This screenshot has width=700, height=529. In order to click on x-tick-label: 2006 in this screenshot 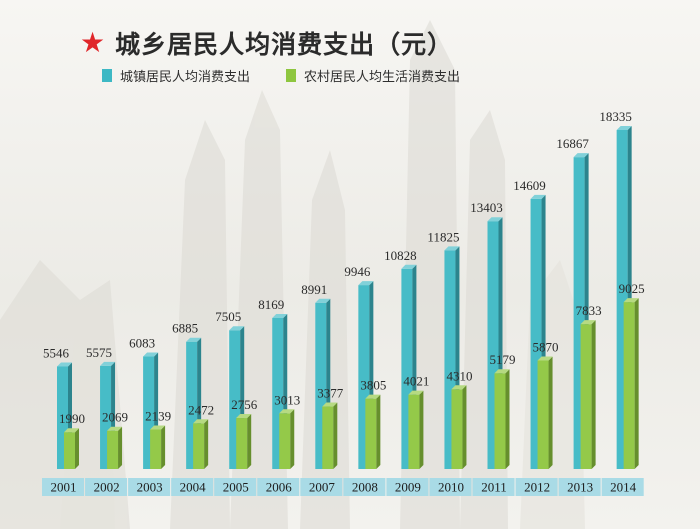, I will do `click(279, 487)`.